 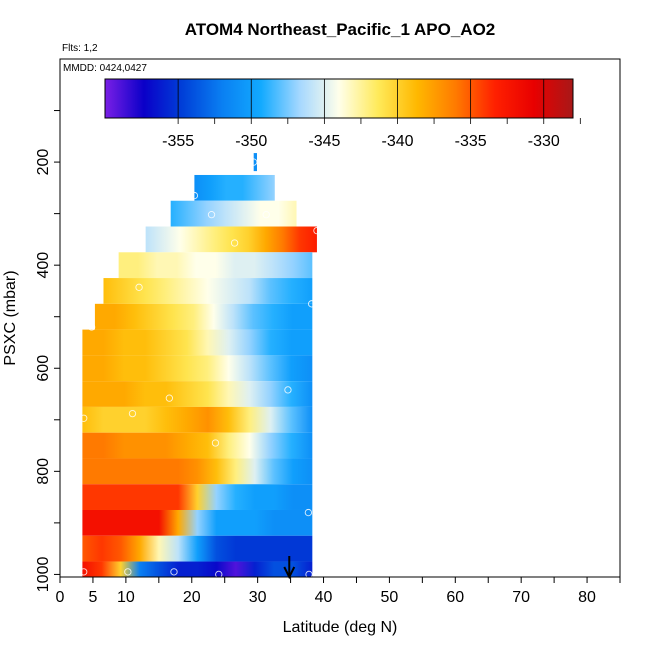 I want to click on x-tick-label: 50, so click(x=390, y=597).